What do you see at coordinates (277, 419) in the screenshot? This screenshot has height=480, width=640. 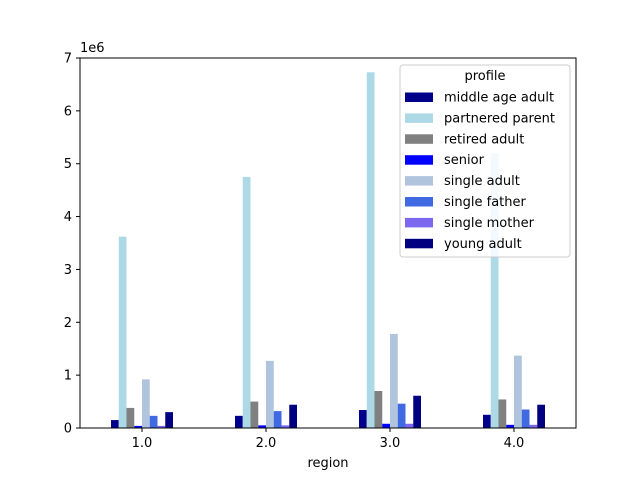 I see `bar-single-father-region-2.0` at bounding box center [277, 419].